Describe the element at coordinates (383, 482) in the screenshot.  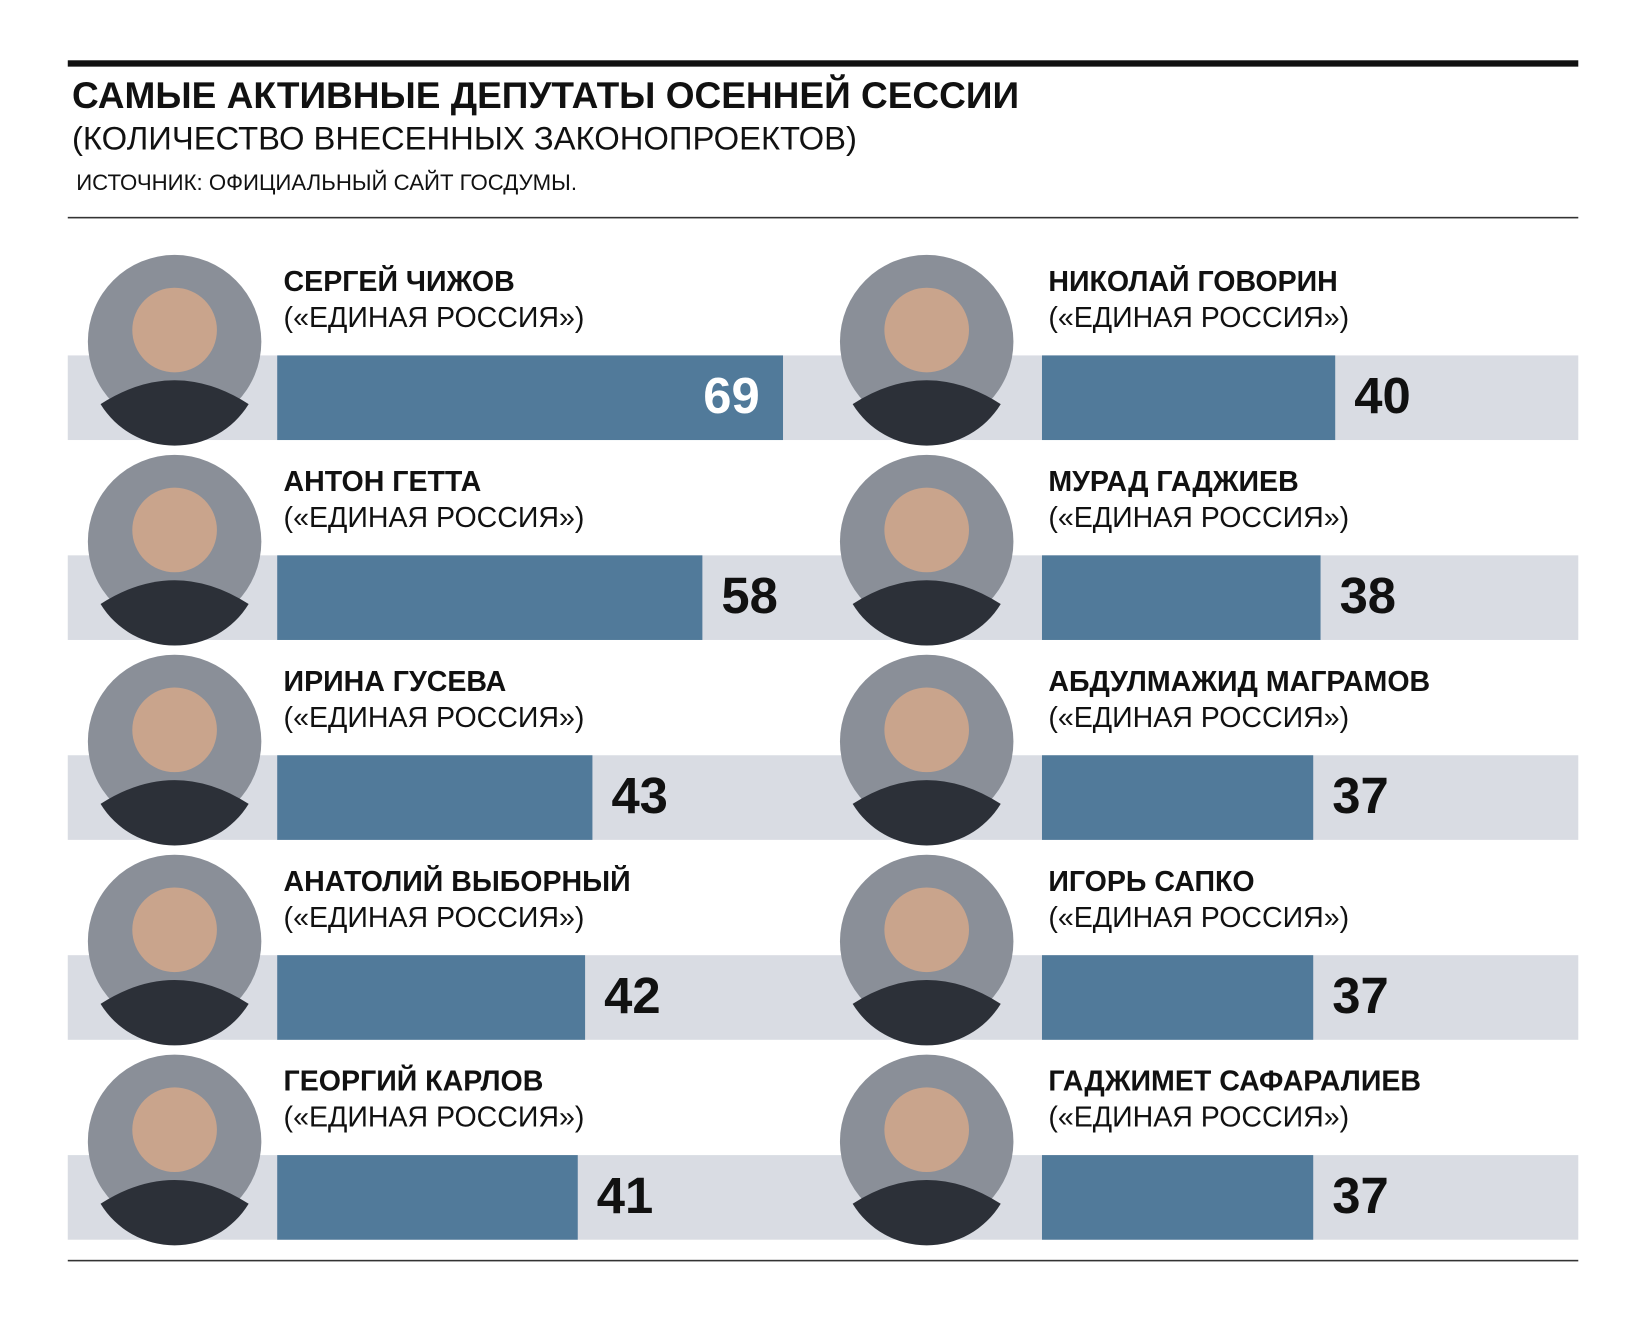
I see `name: АНТОН ГЕТТА` at that location.